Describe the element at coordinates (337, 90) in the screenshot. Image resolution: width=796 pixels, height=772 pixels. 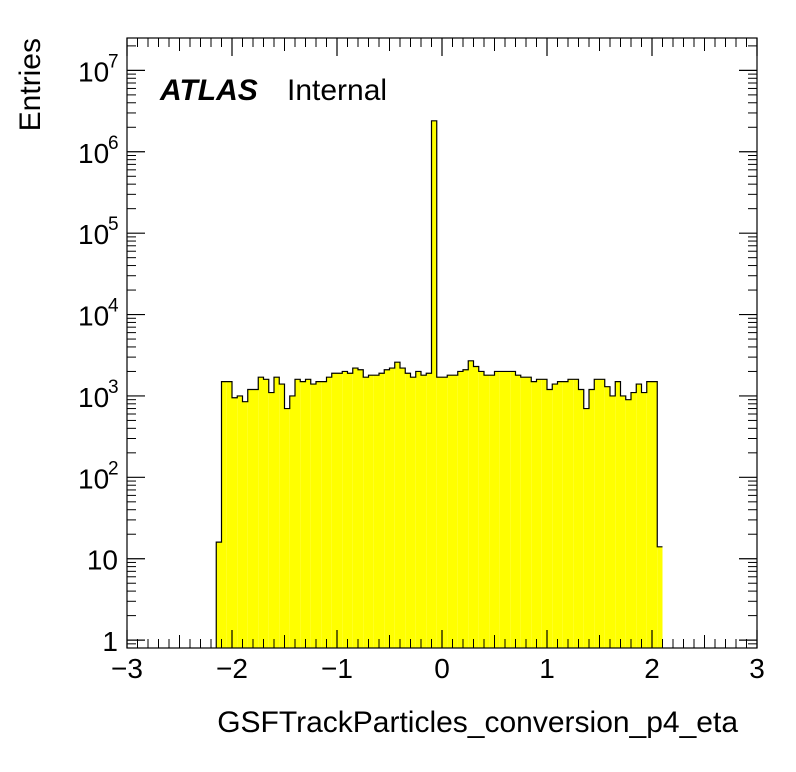
I see `internal-label: Internal` at that location.